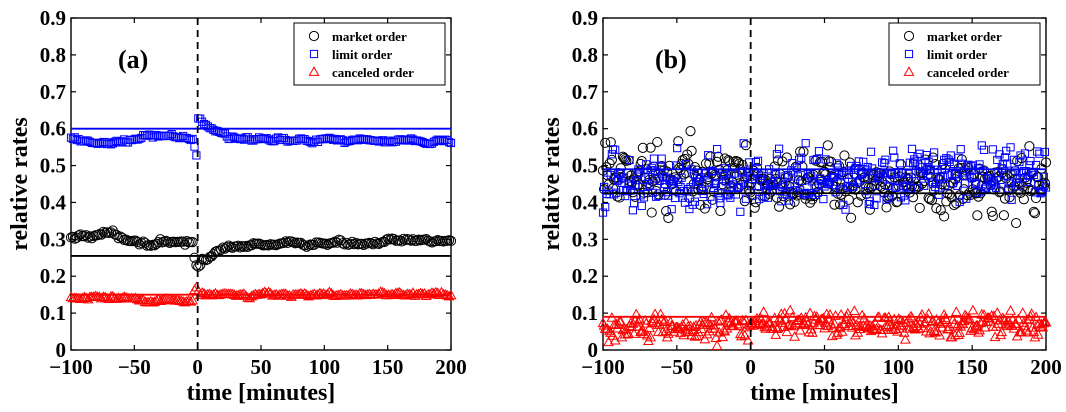  I want to click on legend-marker, so click(314, 54).